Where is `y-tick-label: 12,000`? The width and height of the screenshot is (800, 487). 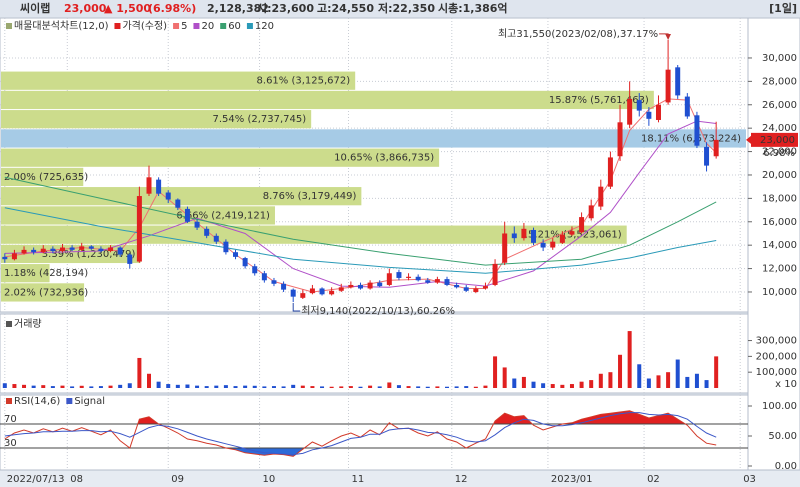 y-tick-label: 12,000 is located at coordinates (779, 269).